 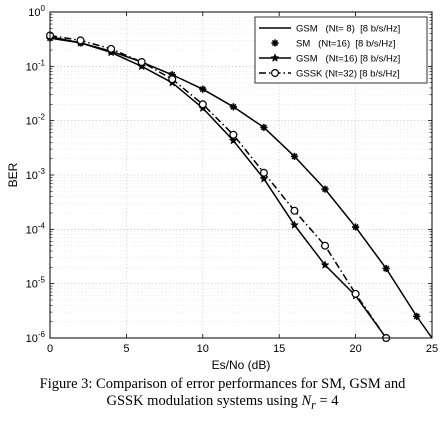 What do you see at coordinates (42, 171) in the screenshot?
I see `y-tick-exponent: -3` at bounding box center [42, 171].